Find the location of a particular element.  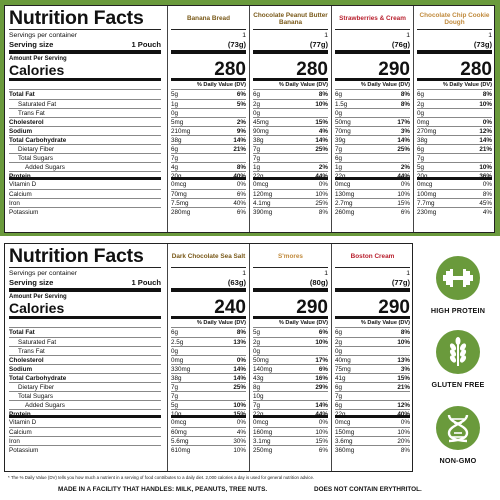

serving-grams: (73g) is located at coordinates (454, 47).